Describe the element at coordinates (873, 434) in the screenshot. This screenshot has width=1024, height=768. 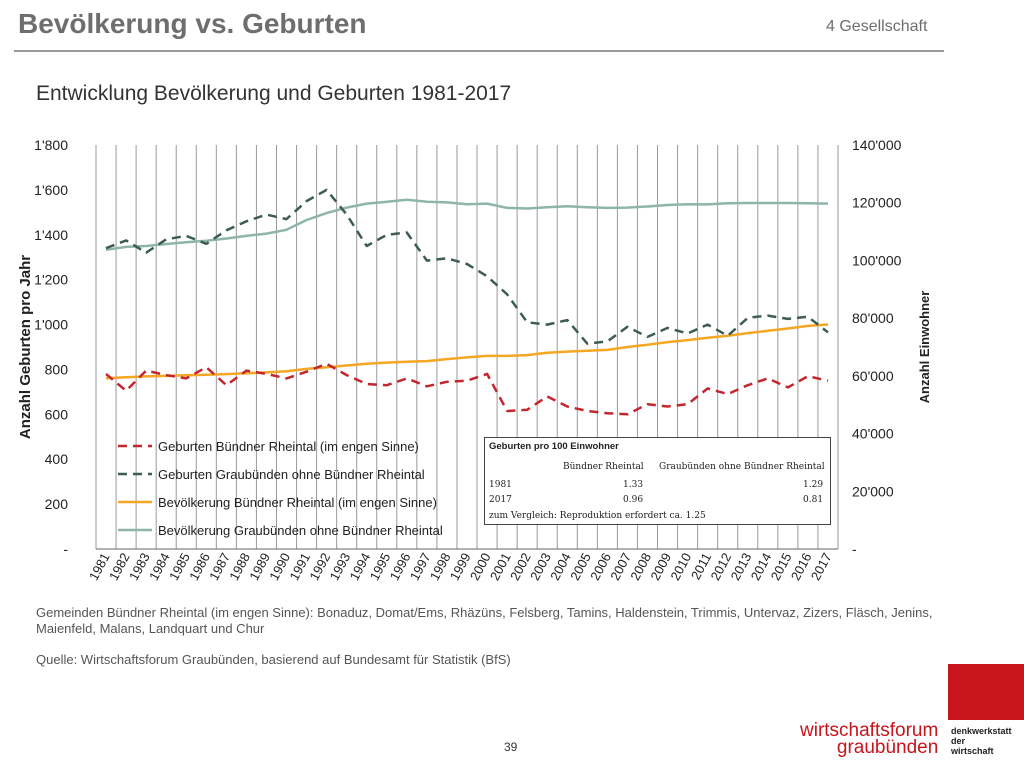
I see `y-right-tick-label: 40'000` at that location.